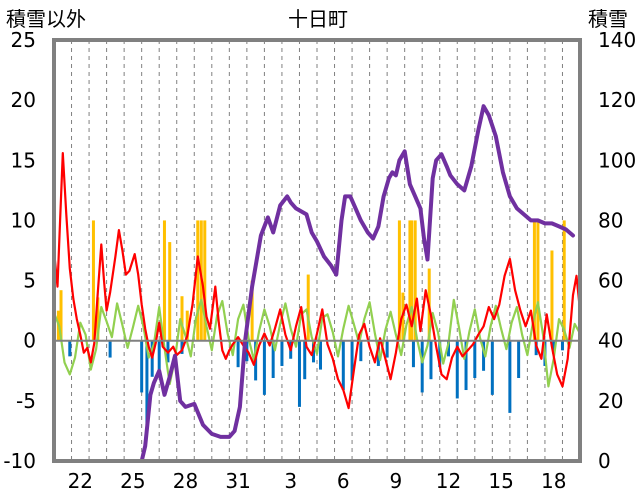 This screenshot has height=501, width=636. I want to click on left-tick-label: 0, so click(29, 341).